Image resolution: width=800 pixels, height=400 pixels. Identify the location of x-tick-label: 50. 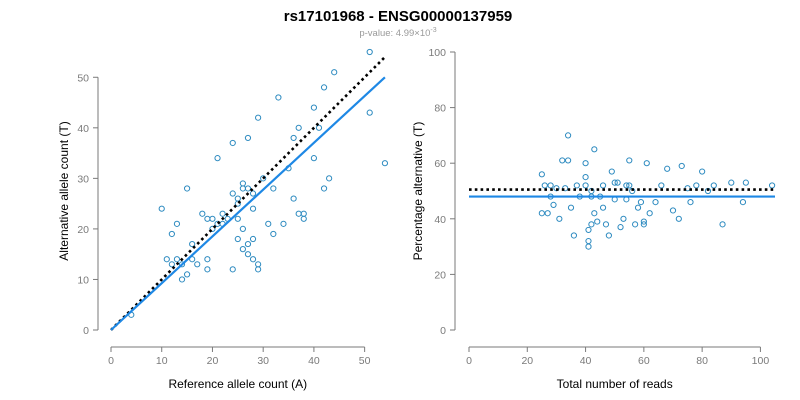
(365, 361).